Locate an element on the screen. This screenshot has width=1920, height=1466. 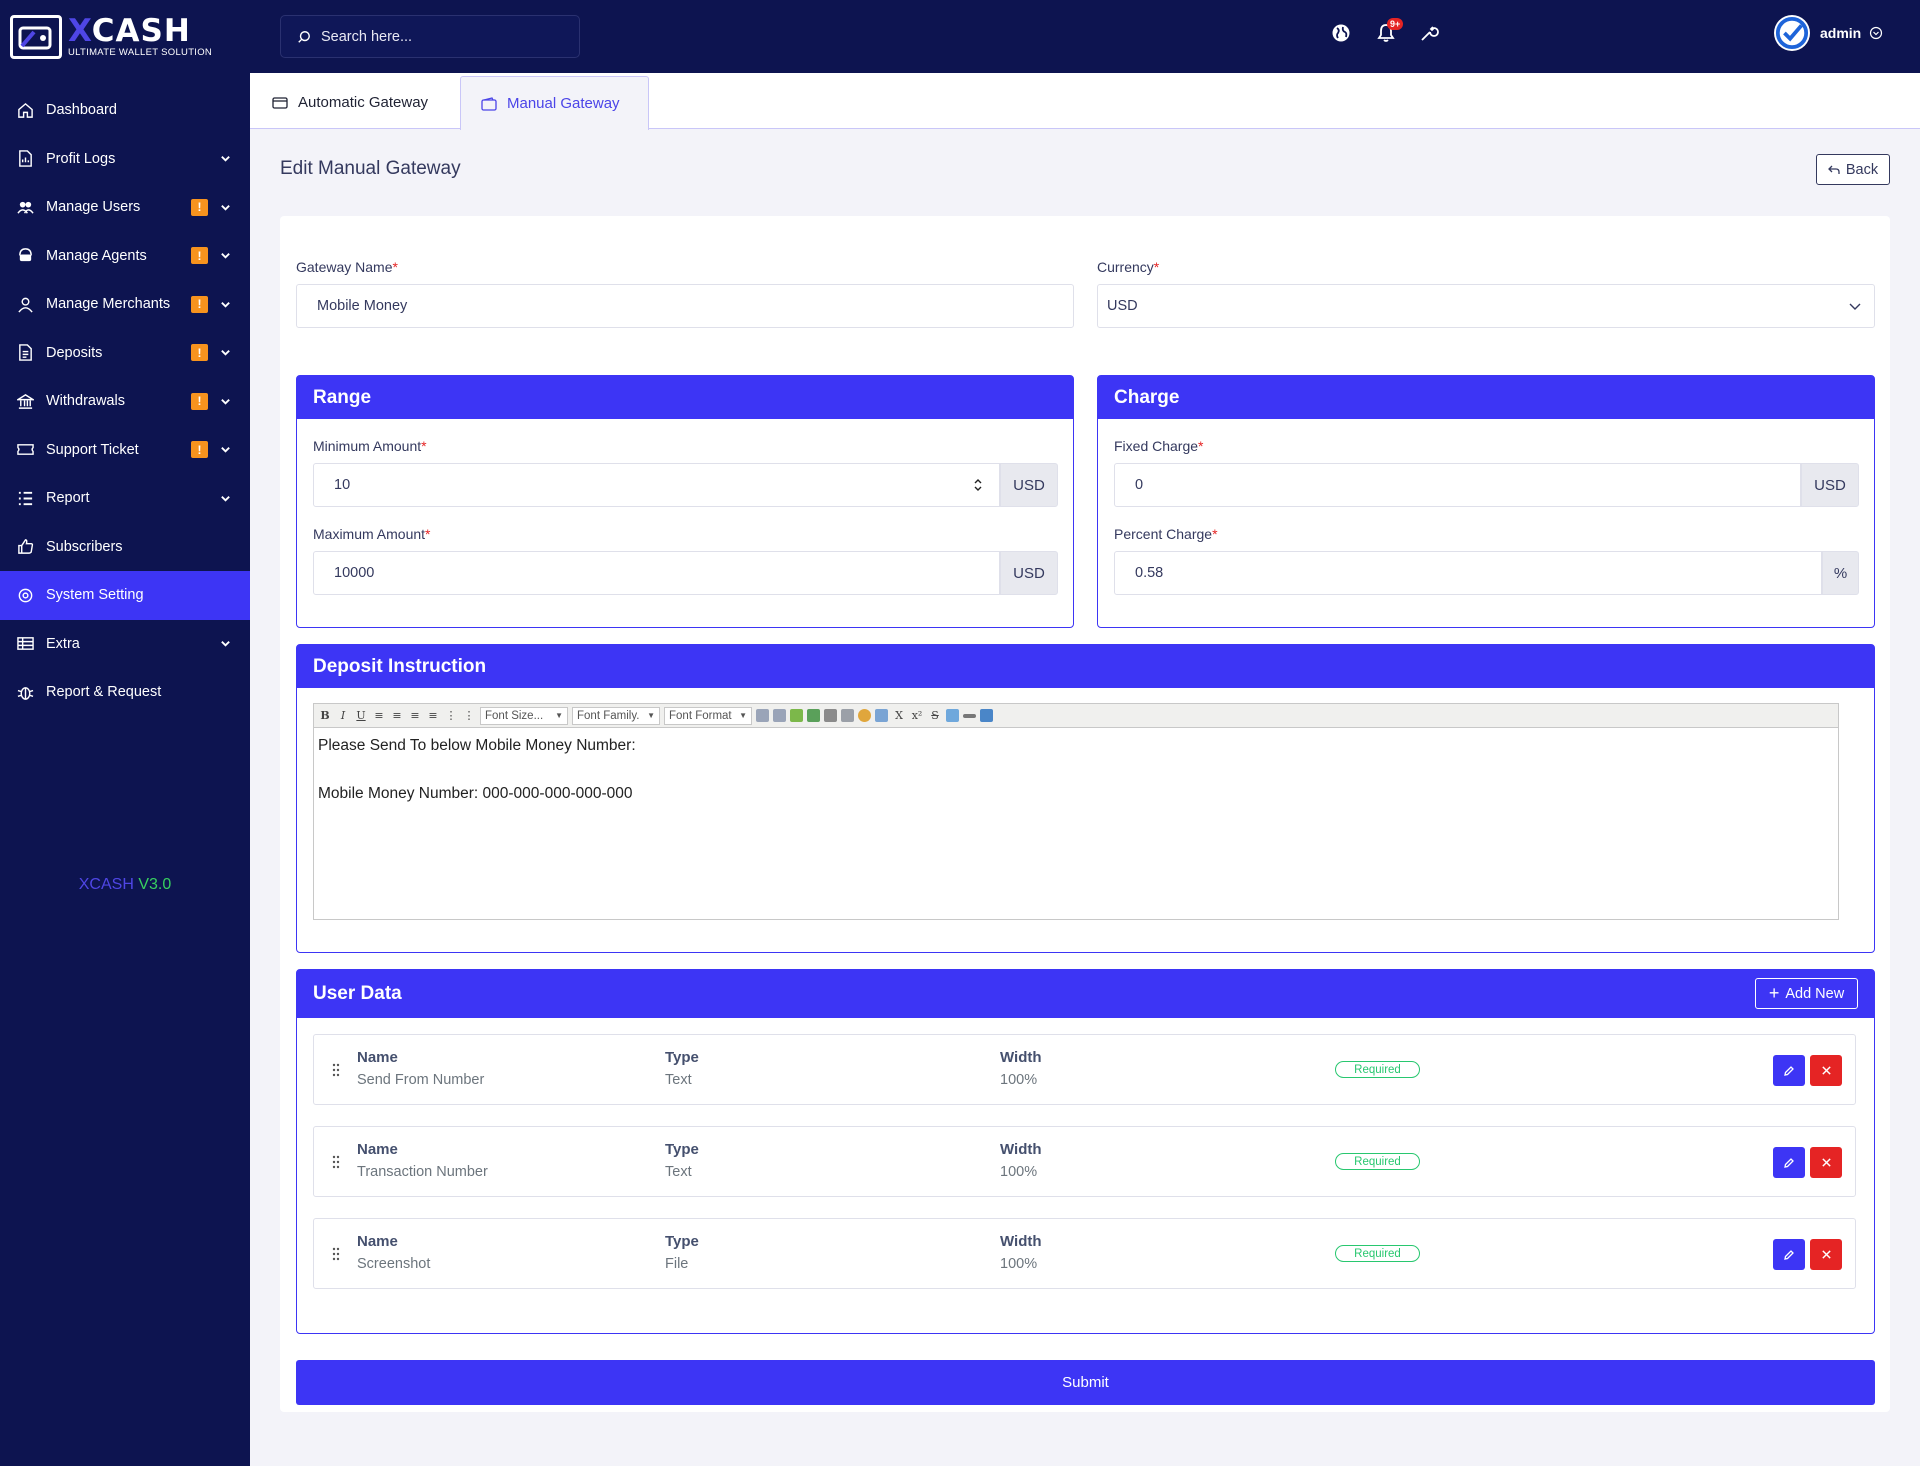
font-family-select: Font Family. ▼ is located at coordinates (616, 715).